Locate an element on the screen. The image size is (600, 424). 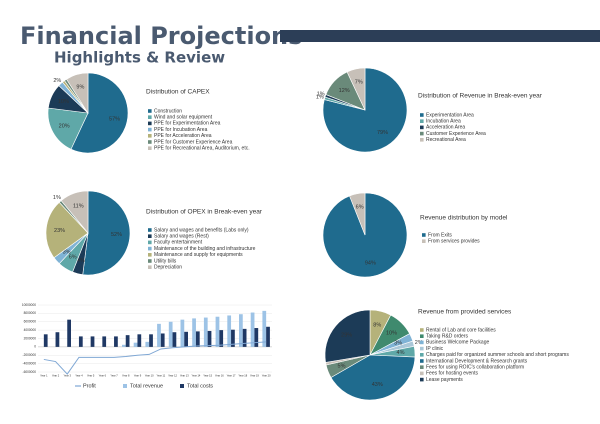
x-tick-label: Year 18 is located at coordinates (242, 376).